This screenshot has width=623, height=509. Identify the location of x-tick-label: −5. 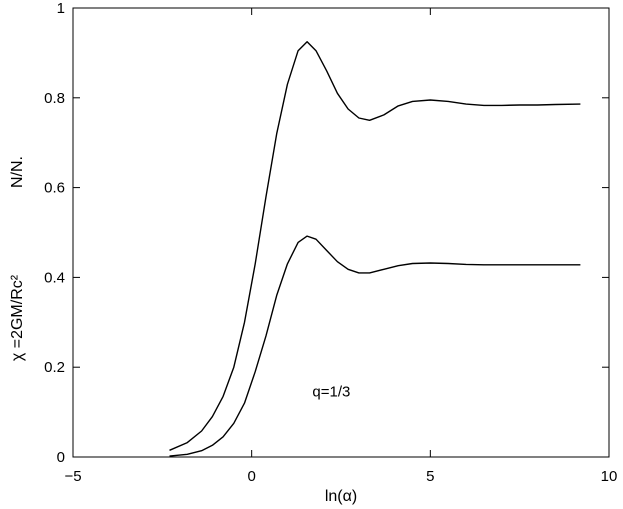
(72, 476).